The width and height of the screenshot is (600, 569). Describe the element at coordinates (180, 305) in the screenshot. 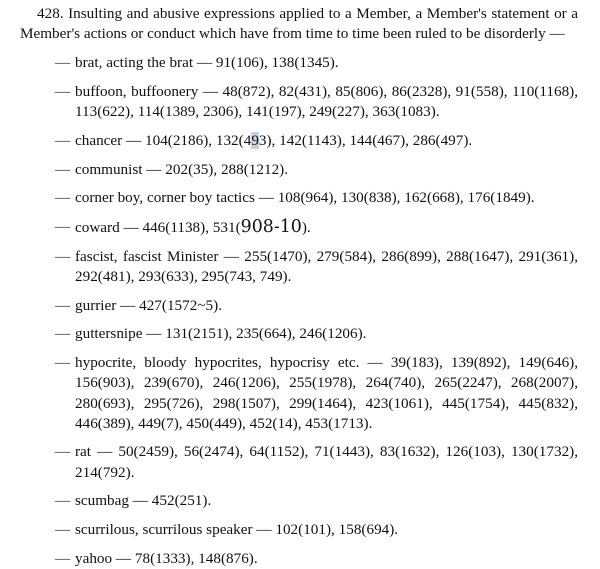

I see `entry-references: 427(1572~5).` at that location.